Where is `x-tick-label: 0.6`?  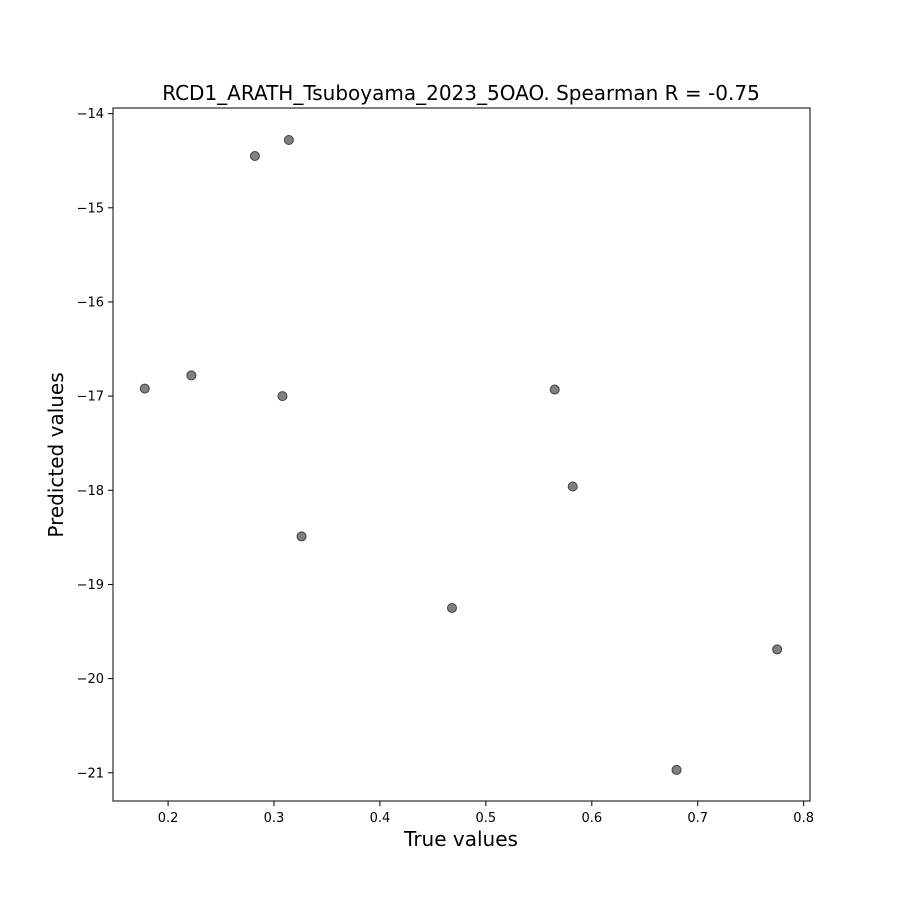
x-tick-label: 0.6 is located at coordinates (591, 818).